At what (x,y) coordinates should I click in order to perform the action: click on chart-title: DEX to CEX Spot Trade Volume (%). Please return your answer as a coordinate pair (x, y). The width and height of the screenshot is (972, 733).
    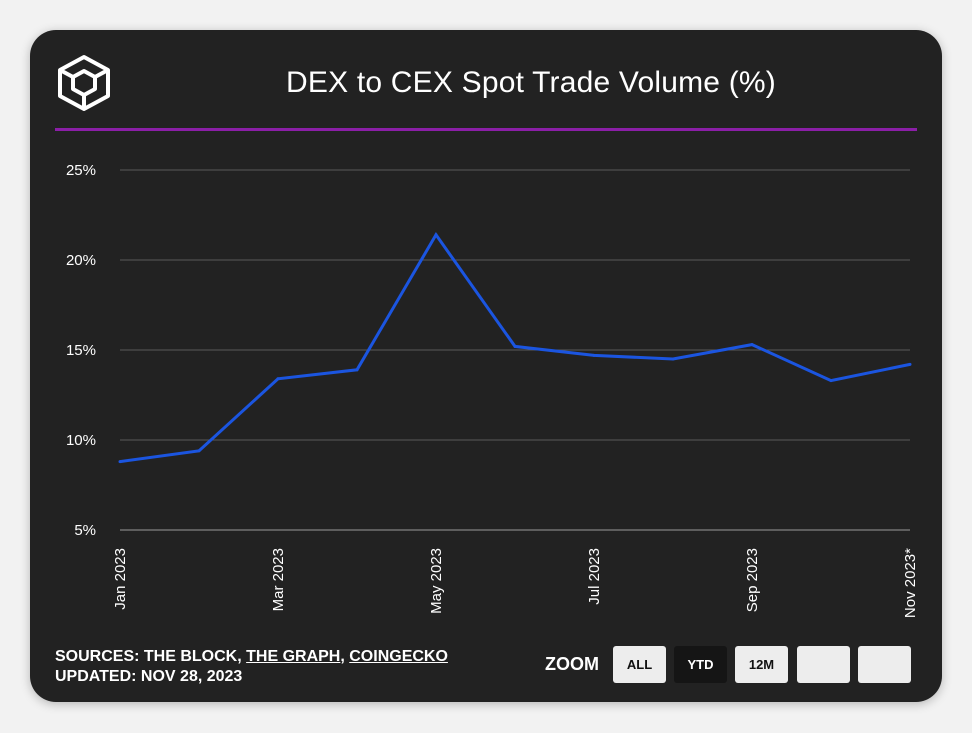
    Looking at the image, I should click on (531, 82).